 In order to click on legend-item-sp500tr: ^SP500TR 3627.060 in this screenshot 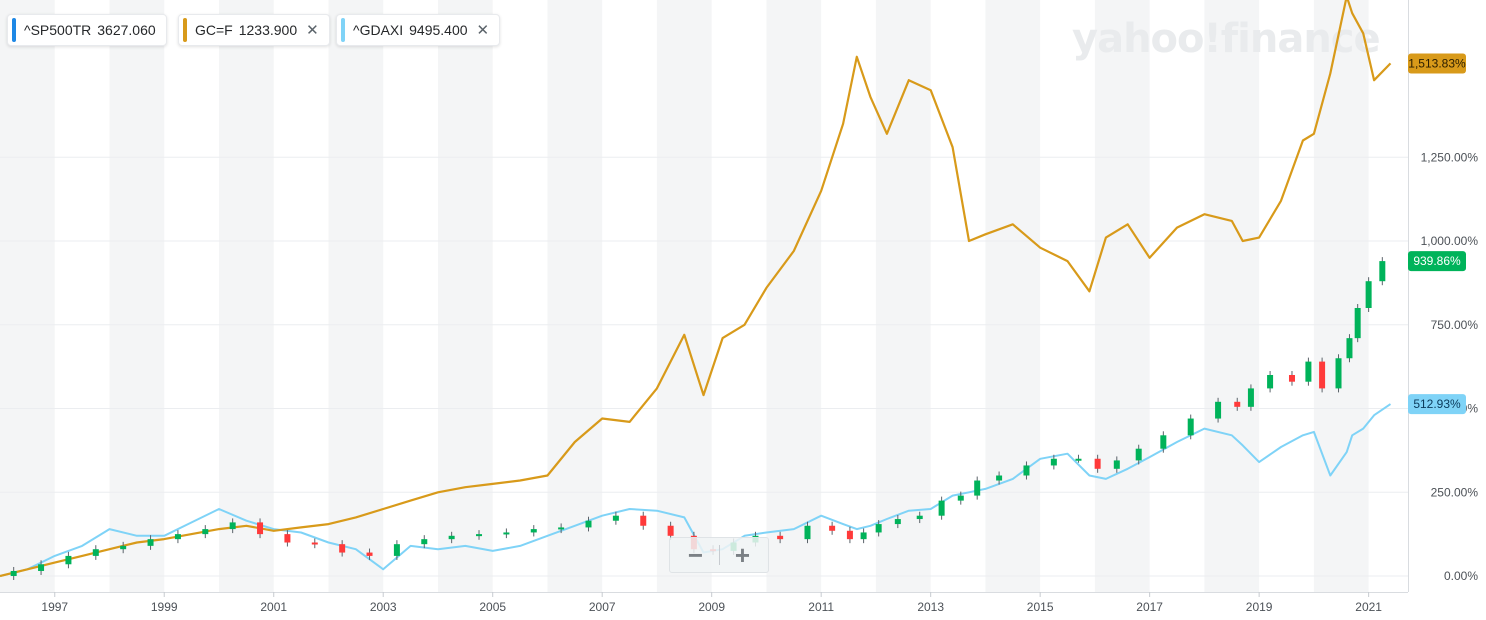, I will do `click(87, 30)`.